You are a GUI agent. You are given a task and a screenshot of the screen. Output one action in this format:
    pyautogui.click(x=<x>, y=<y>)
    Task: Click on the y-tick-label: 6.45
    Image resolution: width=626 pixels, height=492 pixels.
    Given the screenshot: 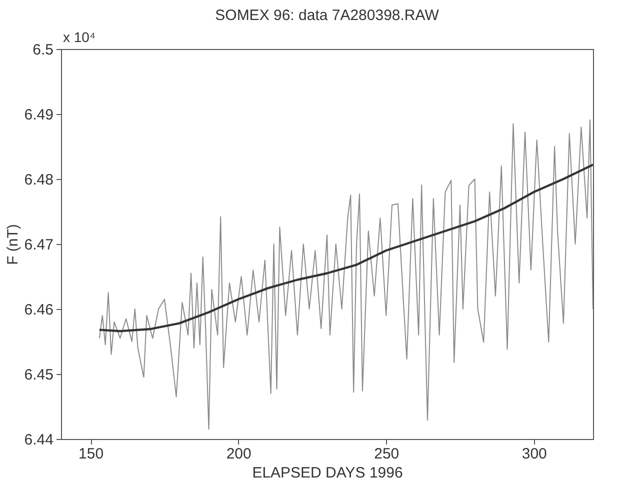 What is the action you would take?
    pyautogui.click(x=39, y=375)
    